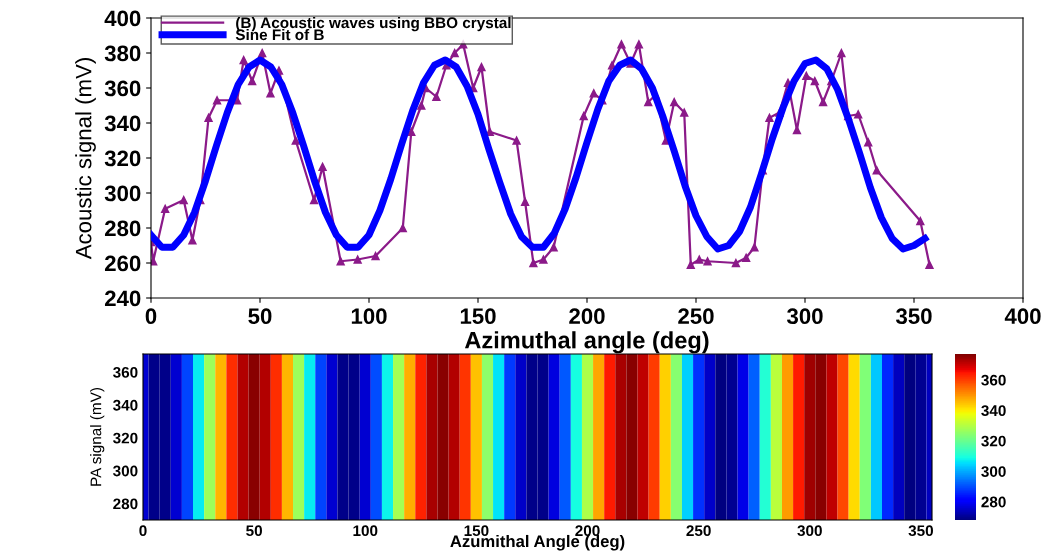  I want to click on x-tick-label: 400, so click(1022, 316).